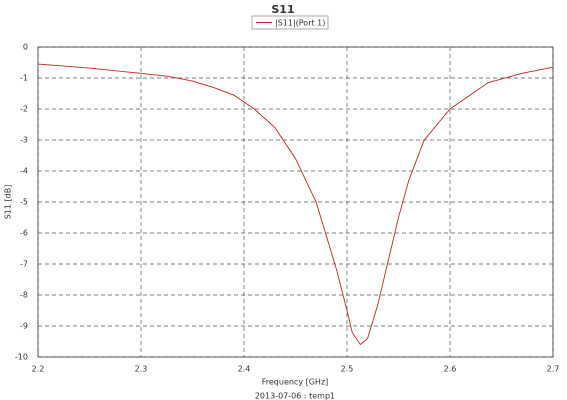 The height and width of the screenshot is (400, 567). I want to click on x-tick-label: 2.6, so click(450, 369).